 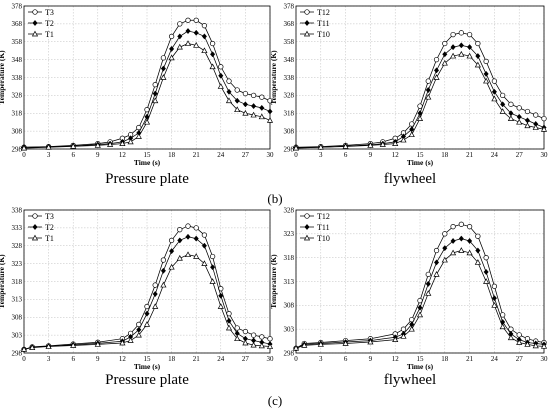 What do you see at coordinates (148, 155) in the screenshot?
I see `x-tick-label-b-left: 15` at bounding box center [148, 155].